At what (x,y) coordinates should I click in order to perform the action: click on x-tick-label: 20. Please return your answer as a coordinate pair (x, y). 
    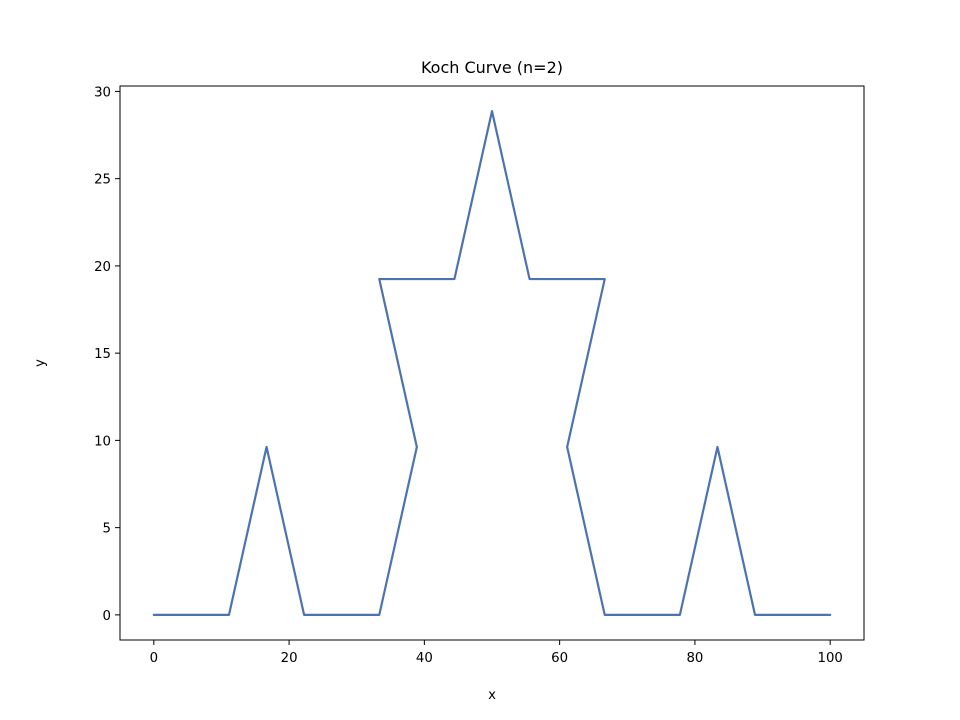
    Looking at the image, I should click on (289, 658).